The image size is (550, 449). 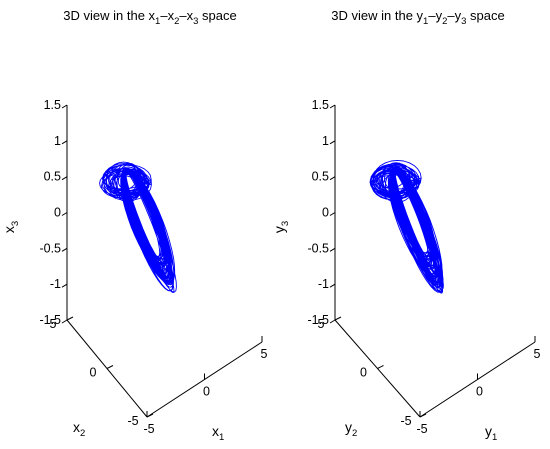 I want to click on y-axis-label: y2, so click(x=351, y=429).